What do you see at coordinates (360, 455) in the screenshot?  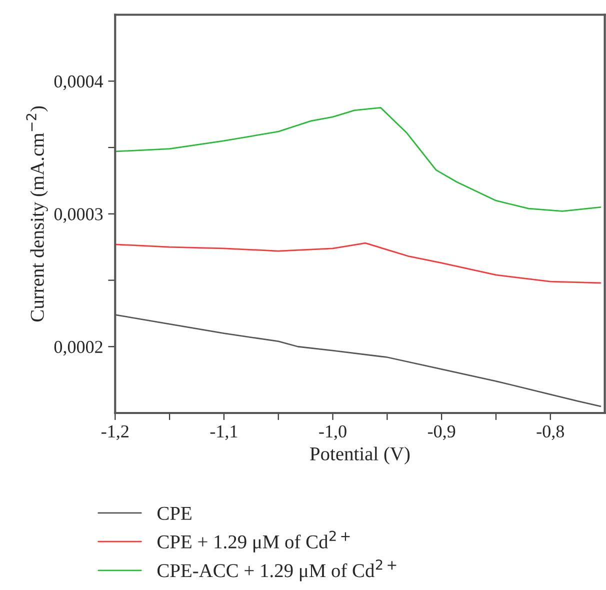 I see `x-axis-title: Potential (V)` at bounding box center [360, 455].